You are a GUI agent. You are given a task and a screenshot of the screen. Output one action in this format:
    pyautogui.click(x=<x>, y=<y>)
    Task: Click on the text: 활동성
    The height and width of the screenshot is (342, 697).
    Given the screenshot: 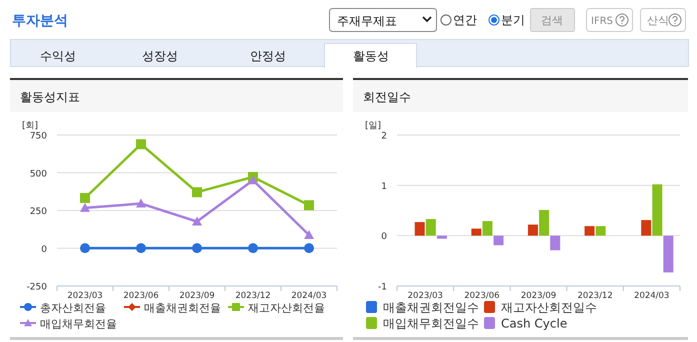 What is the action you would take?
    pyautogui.click(x=371, y=56)
    